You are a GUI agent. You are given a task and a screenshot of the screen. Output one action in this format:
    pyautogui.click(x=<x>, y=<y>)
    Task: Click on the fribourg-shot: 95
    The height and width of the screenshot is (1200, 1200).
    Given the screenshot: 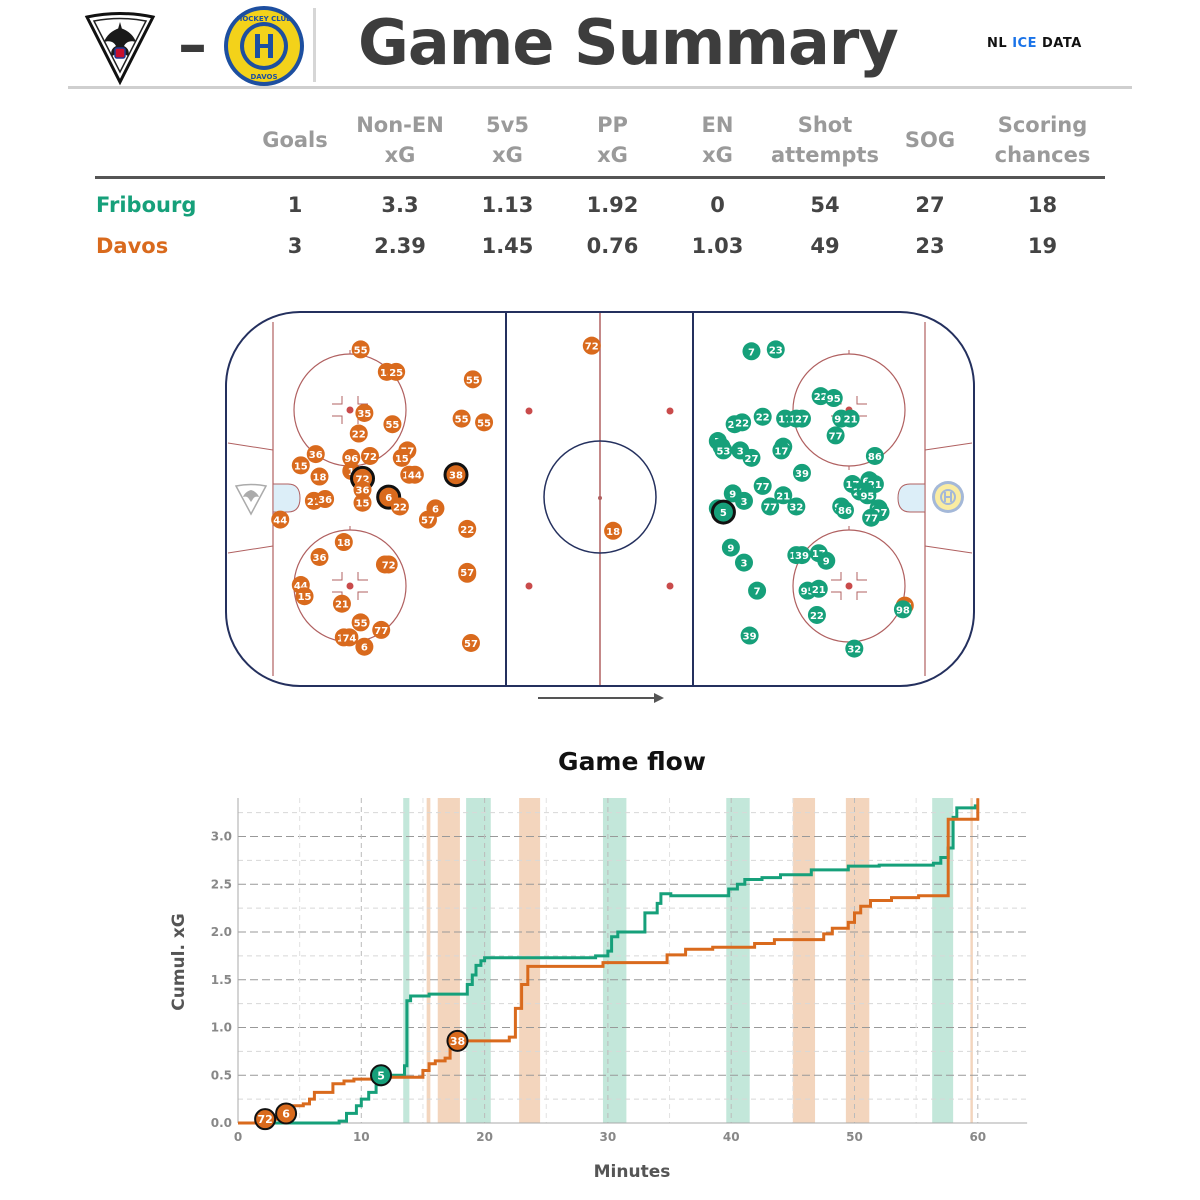 What is the action you would take?
    pyautogui.click(x=833, y=398)
    